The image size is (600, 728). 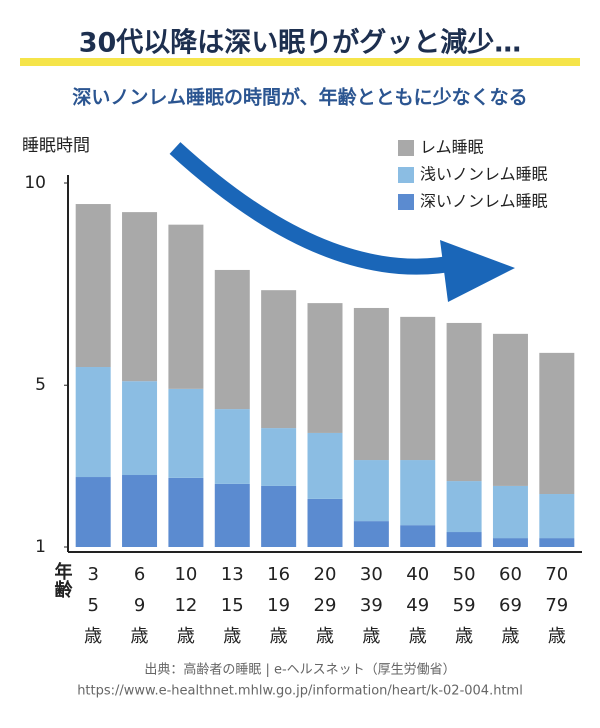 I want to click on y-axis-label: 睡眠時間, so click(x=56, y=146).